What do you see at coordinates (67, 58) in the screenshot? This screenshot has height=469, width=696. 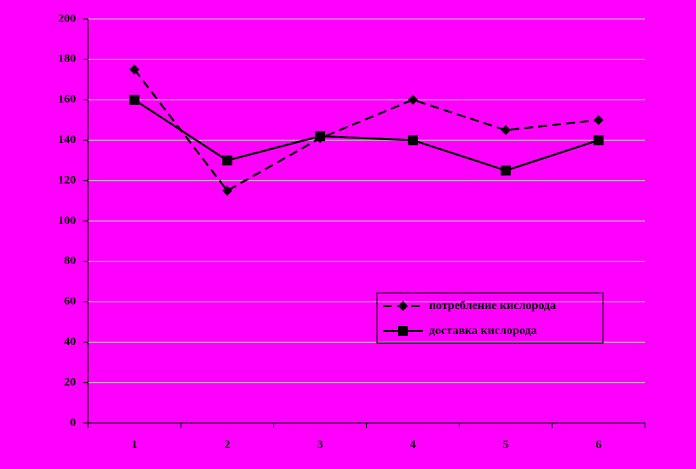 I see `y-tick-label: 180` at bounding box center [67, 58].